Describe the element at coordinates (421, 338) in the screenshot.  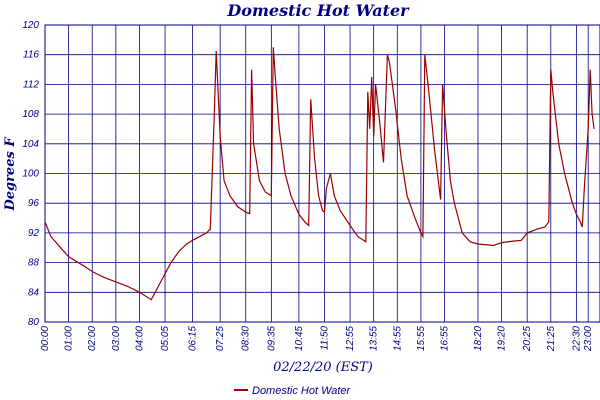
I see `x-tick-label: 15:55` at that location.